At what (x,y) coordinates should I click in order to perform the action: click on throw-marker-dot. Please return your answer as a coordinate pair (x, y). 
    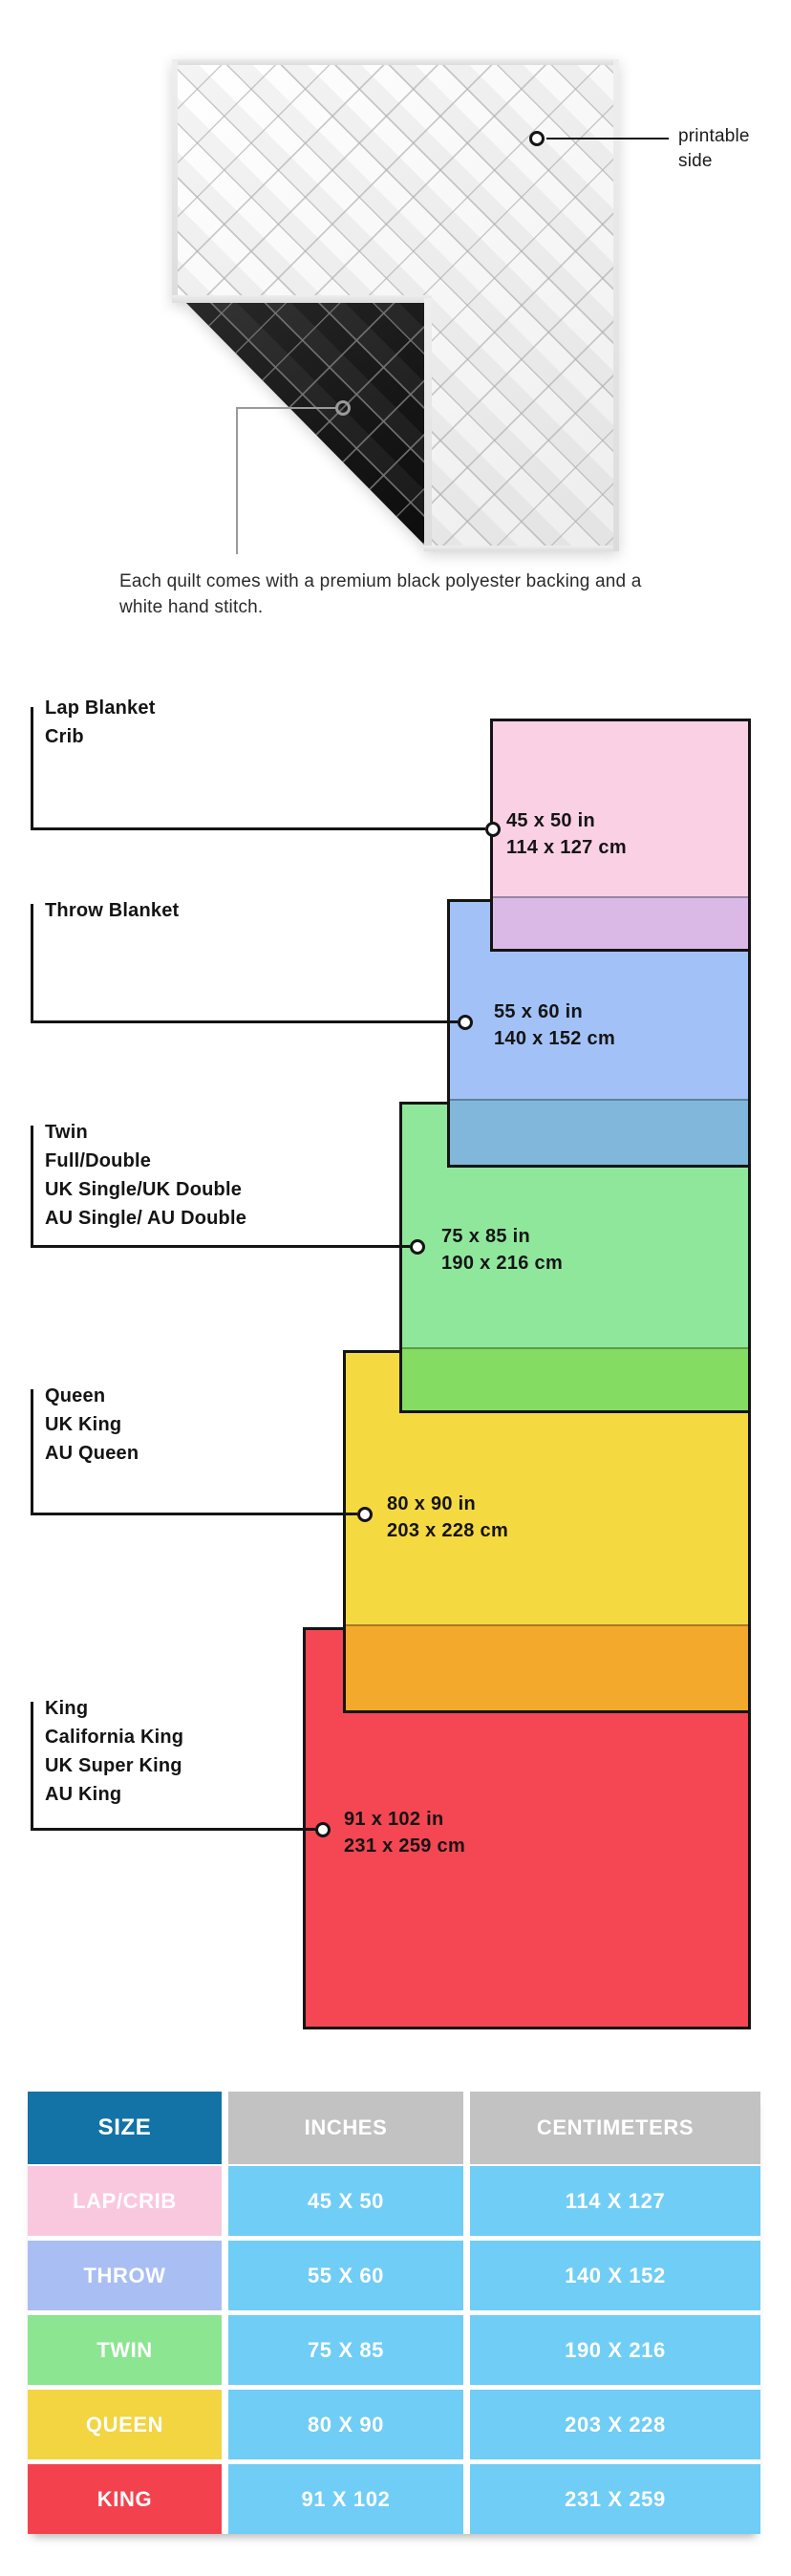
    Looking at the image, I should click on (465, 1022).